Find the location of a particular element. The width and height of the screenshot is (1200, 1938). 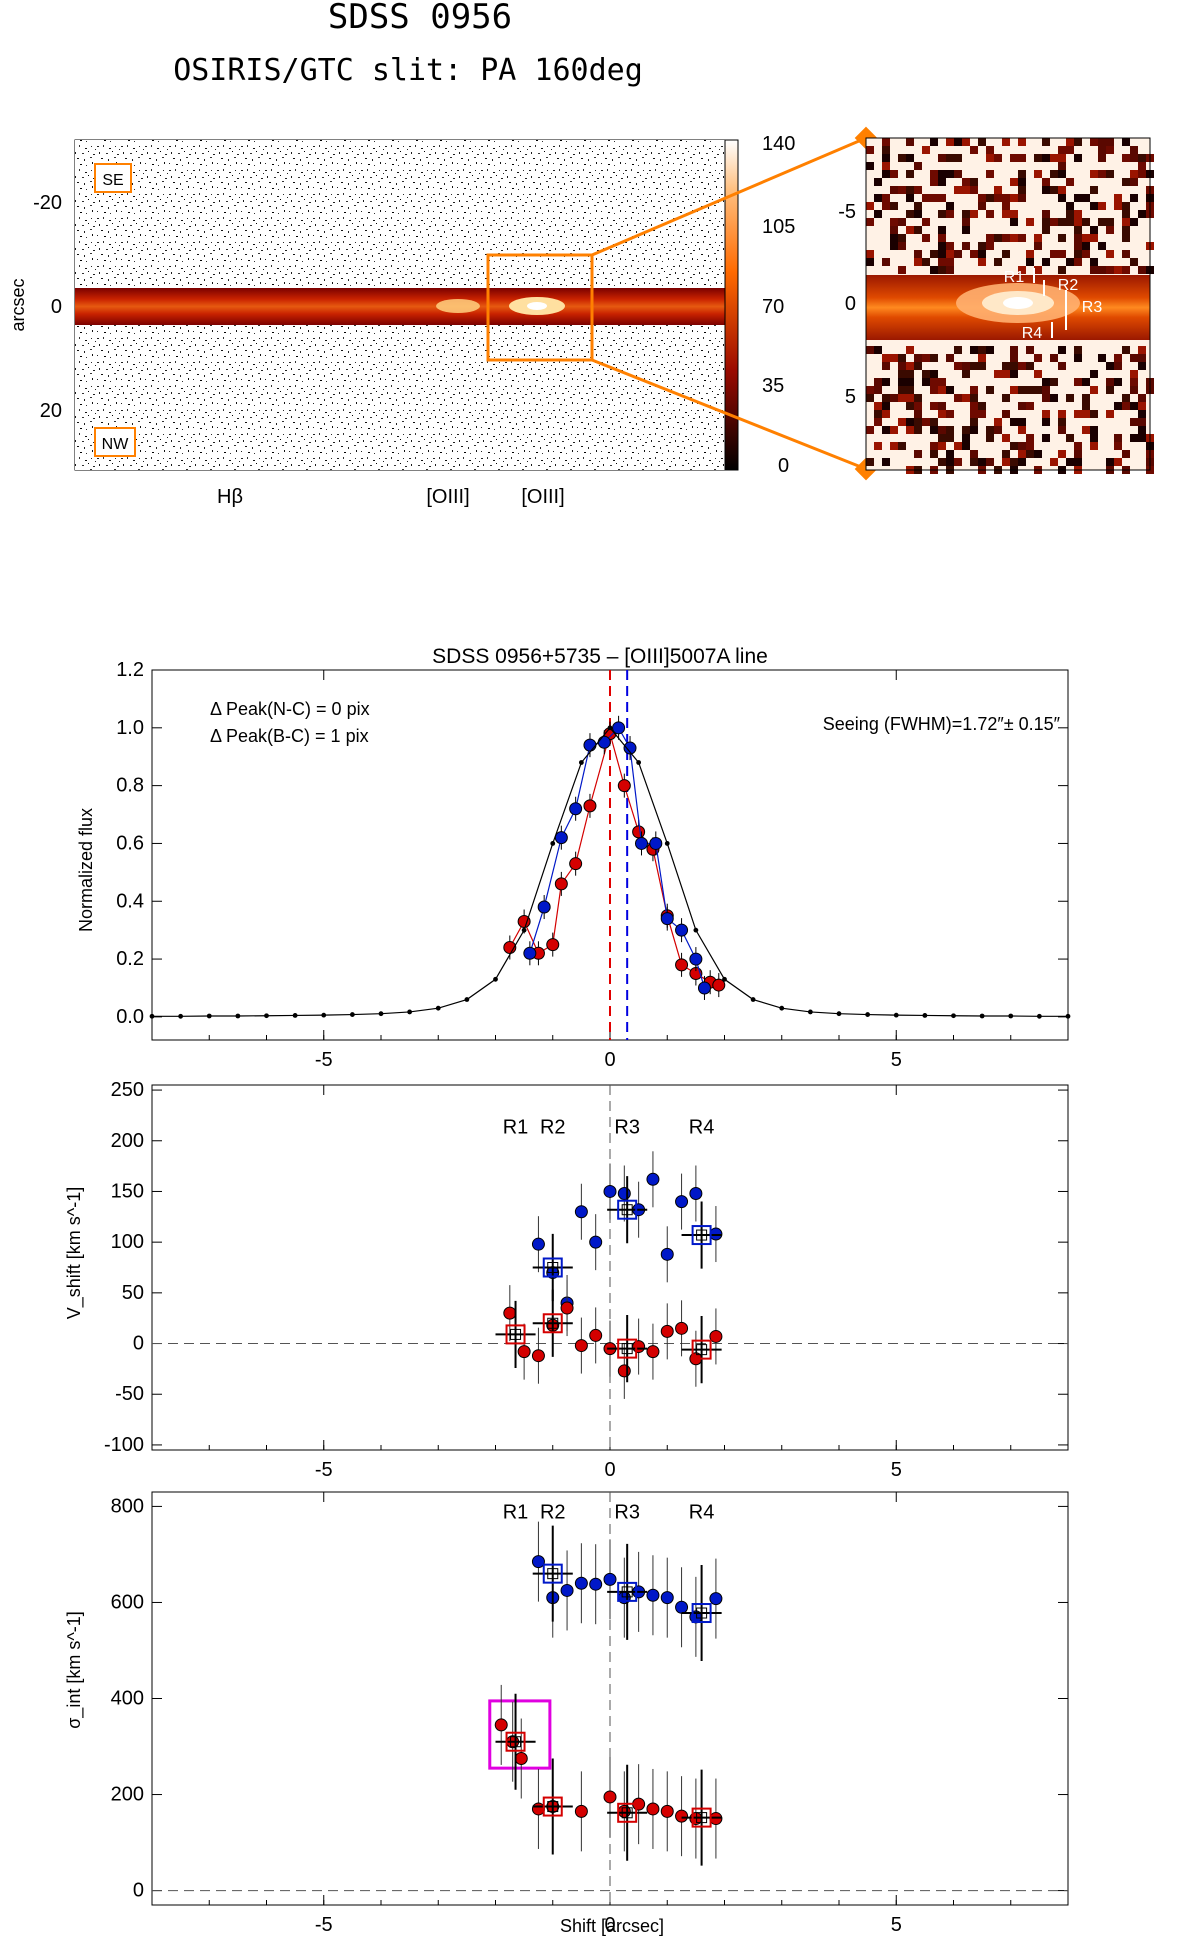

flux-ylabel: Normalized flux is located at coordinates (86, 870).